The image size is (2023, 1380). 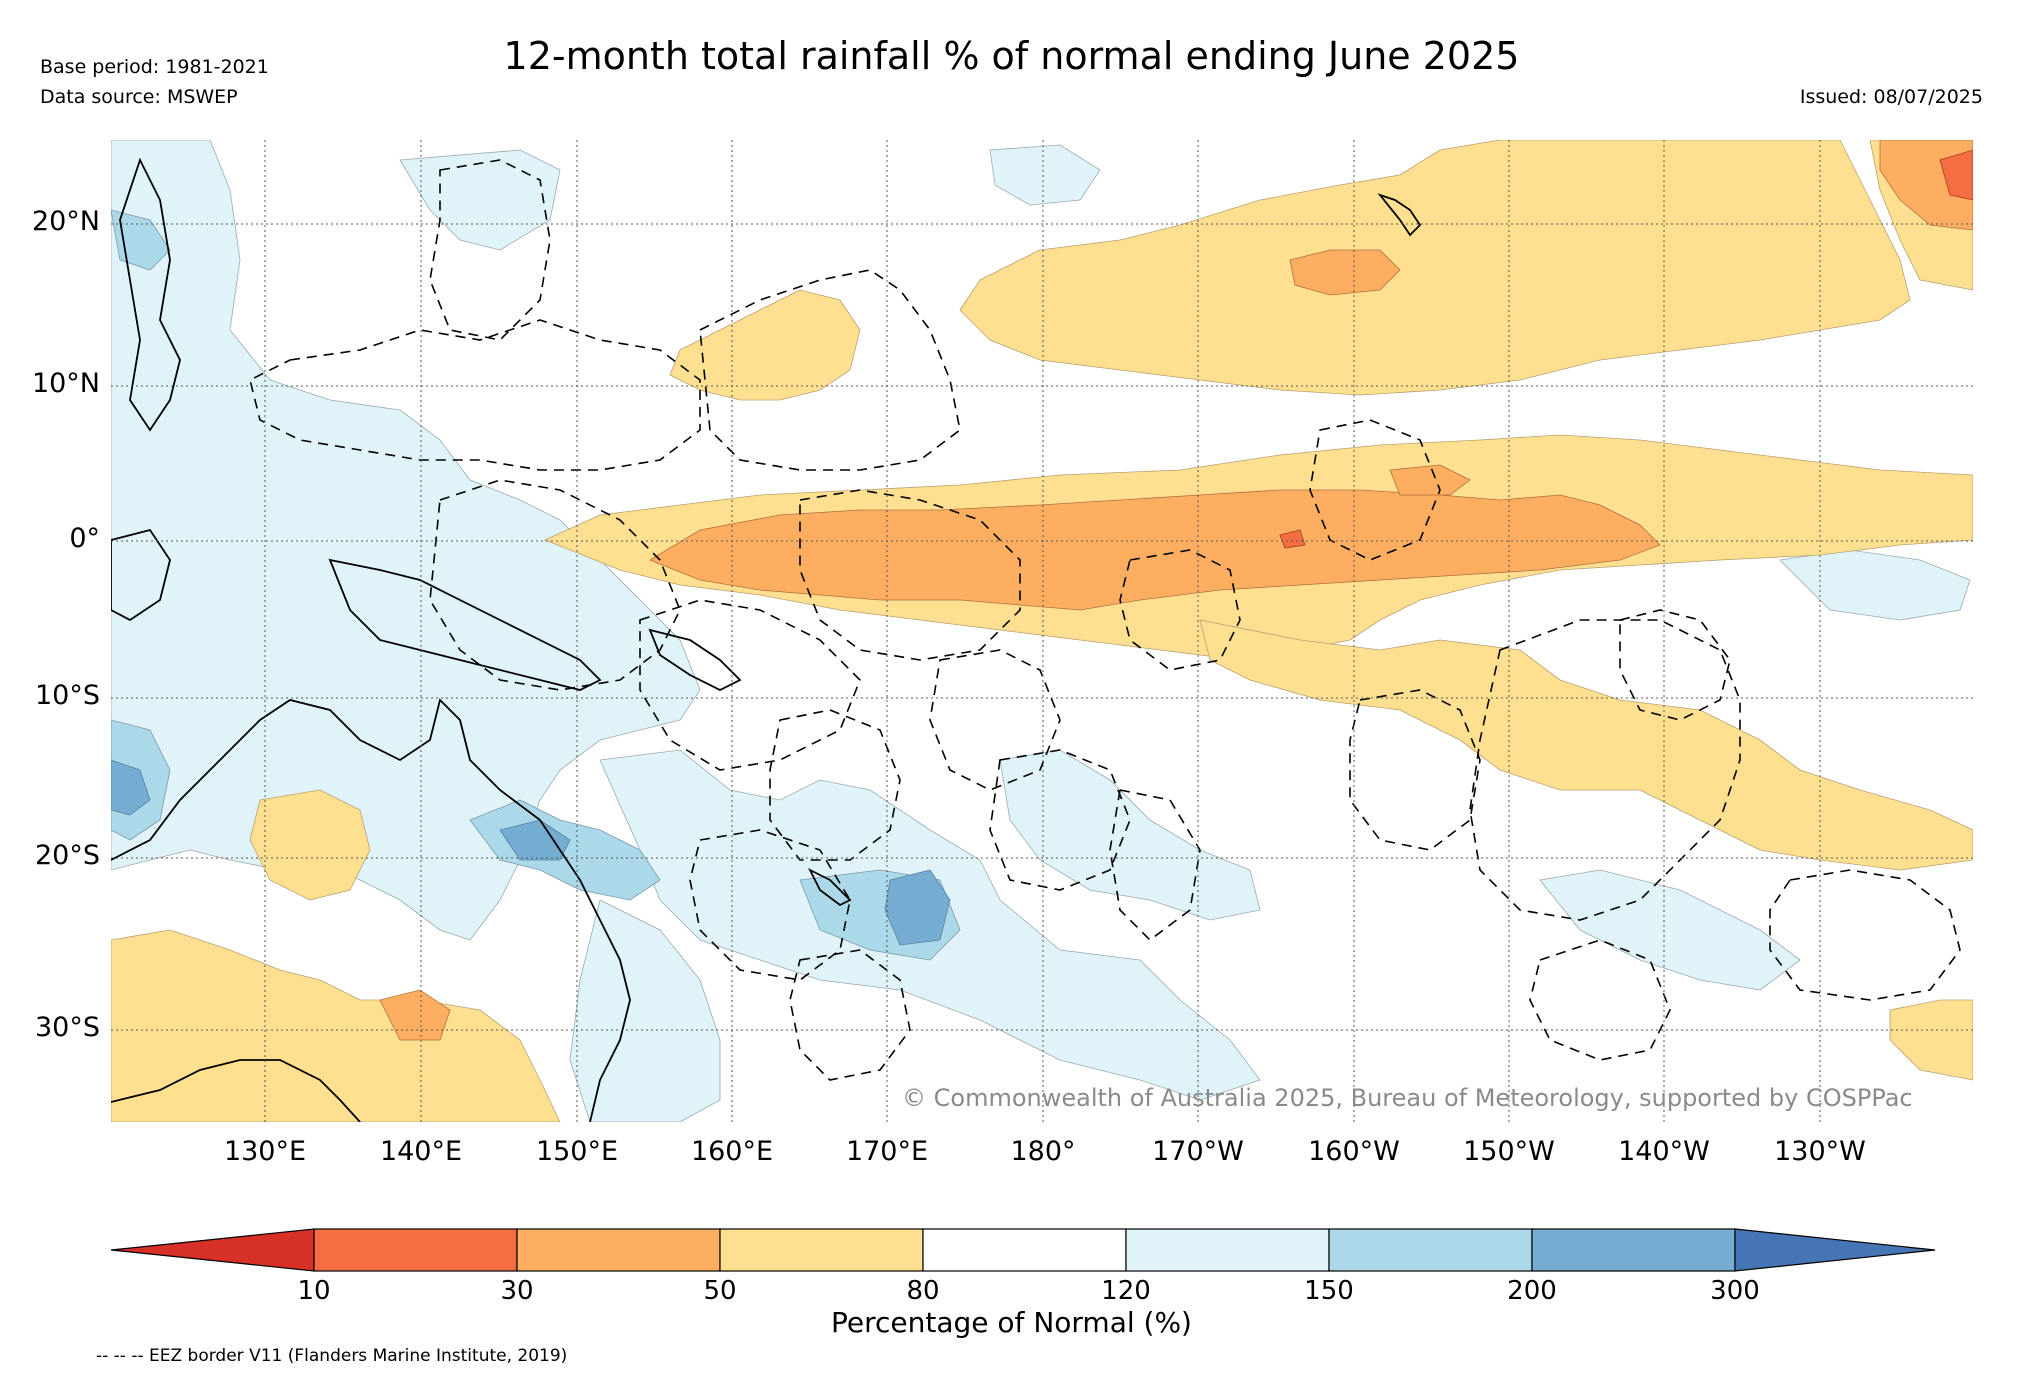 What do you see at coordinates (154, 67) in the screenshot?
I see `base-period-text: Base period: 1981-2021` at bounding box center [154, 67].